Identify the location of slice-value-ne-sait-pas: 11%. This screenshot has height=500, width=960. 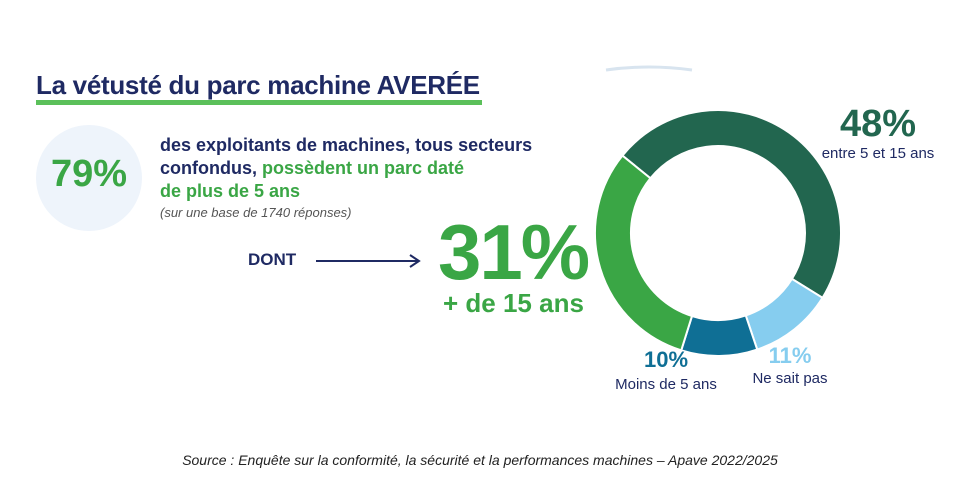
(790, 355).